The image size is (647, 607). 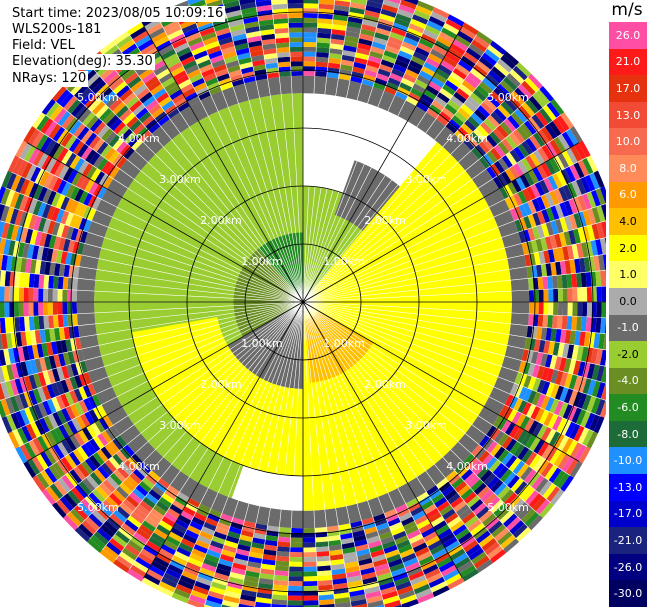 I want to click on colorbar-tick-label: -1.0, so click(x=628, y=328).